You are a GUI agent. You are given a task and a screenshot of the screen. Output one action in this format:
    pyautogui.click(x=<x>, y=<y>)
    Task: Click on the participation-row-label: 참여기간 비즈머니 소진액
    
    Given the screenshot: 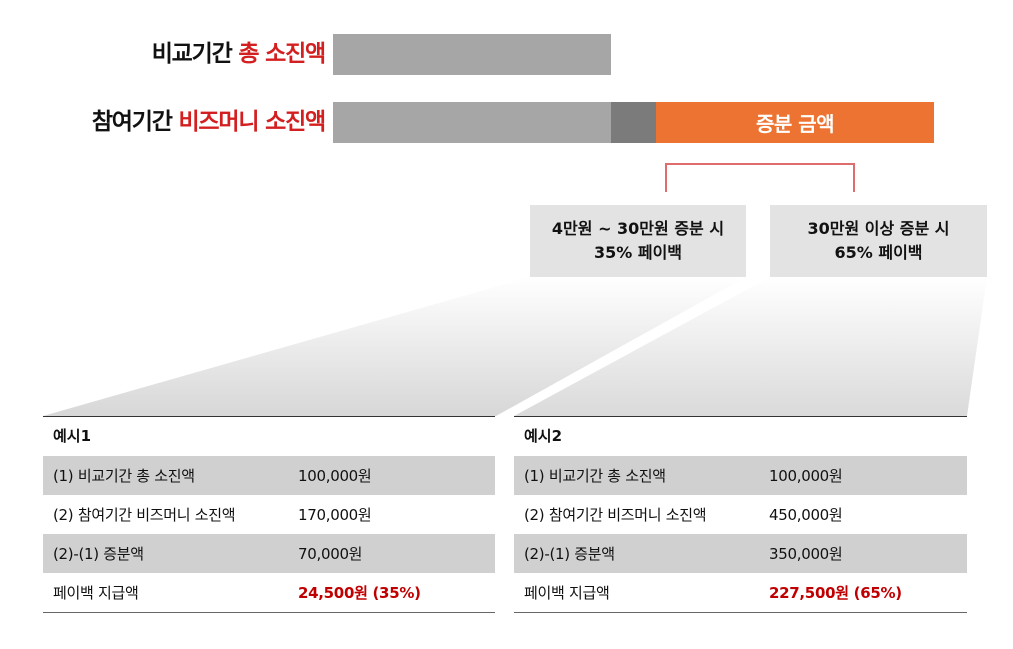 What is the action you would take?
    pyautogui.click(x=208, y=122)
    